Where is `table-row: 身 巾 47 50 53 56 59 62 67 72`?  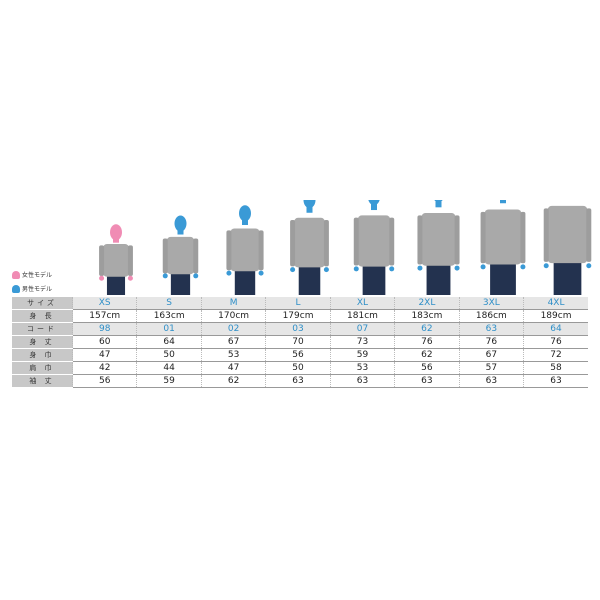 table-row: 身 巾 47 50 53 56 59 62 67 72 is located at coordinates (300, 355).